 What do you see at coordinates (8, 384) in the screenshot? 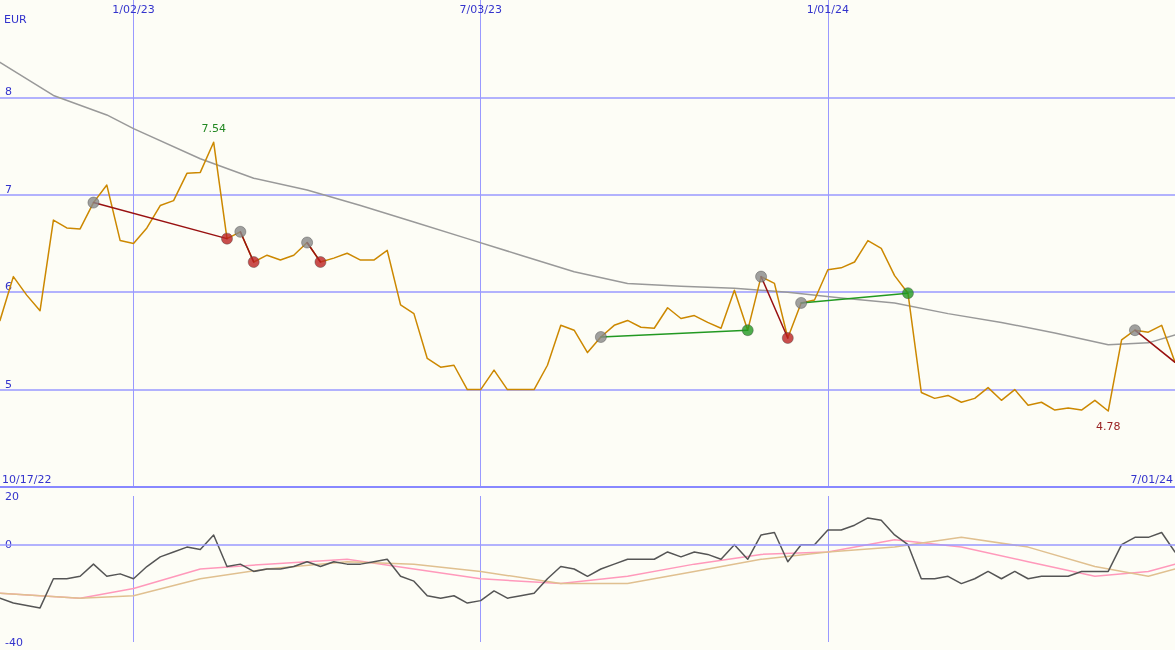
I see `y-tick-label: 5` at bounding box center [8, 384].